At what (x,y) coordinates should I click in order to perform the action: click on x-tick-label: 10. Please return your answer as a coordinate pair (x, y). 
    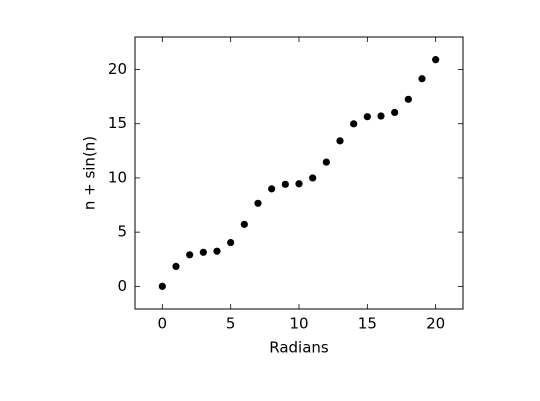
    Looking at the image, I should click on (298, 324).